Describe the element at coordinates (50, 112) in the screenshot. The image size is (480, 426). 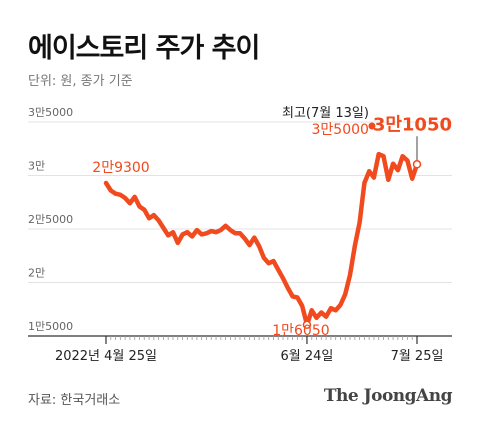
I see `y-tick-label: 3만5000` at that location.